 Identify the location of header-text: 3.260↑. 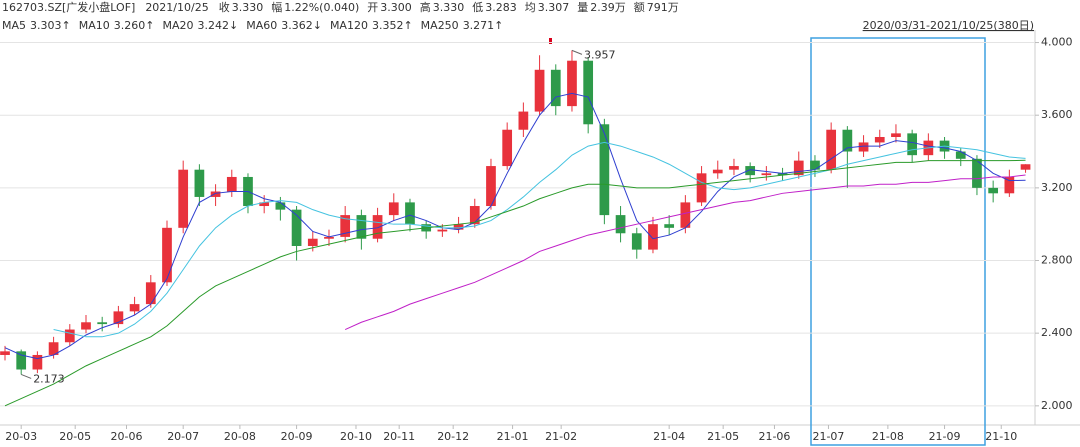
(134, 25).